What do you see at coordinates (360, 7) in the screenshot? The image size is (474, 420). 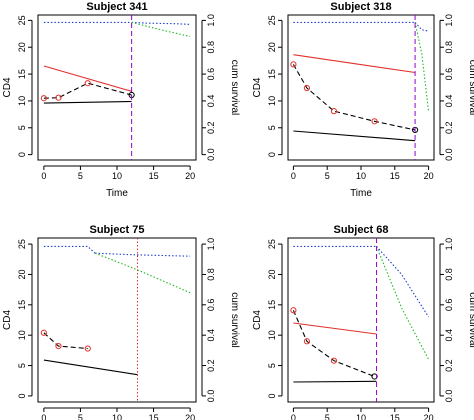 I see `chart-title: Subject 318` at bounding box center [360, 7].